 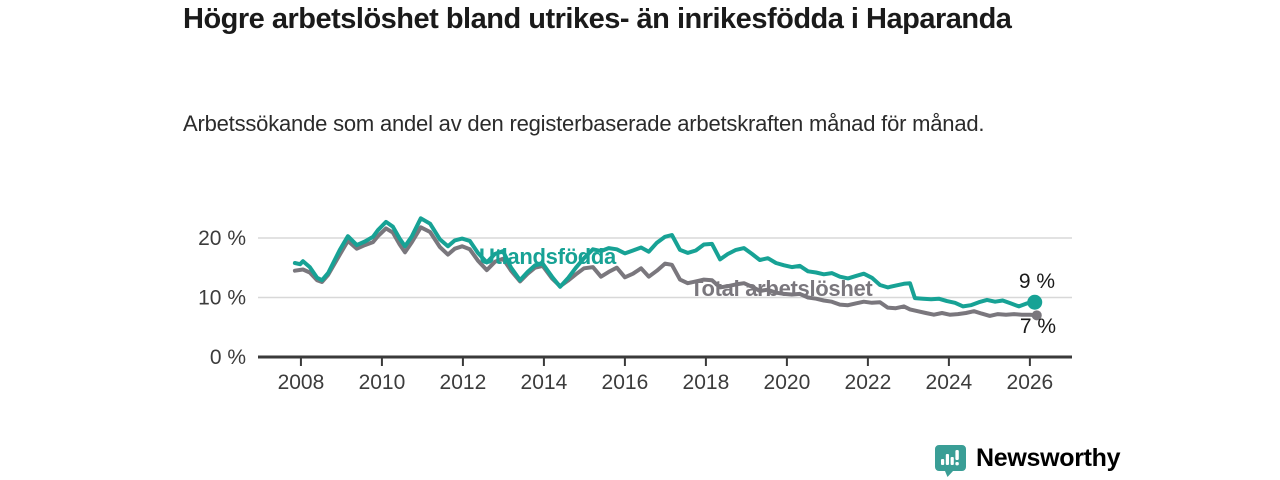 What do you see at coordinates (463, 382) in the screenshot?
I see `x-tick-label: 2012` at bounding box center [463, 382].